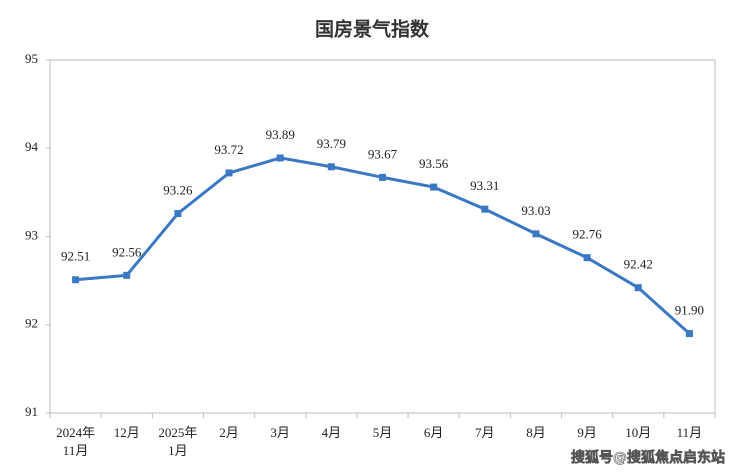 The height and width of the screenshot is (472, 740). What do you see at coordinates (484, 185) in the screenshot?
I see `value-label: 93.31` at bounding box center [484, 185].